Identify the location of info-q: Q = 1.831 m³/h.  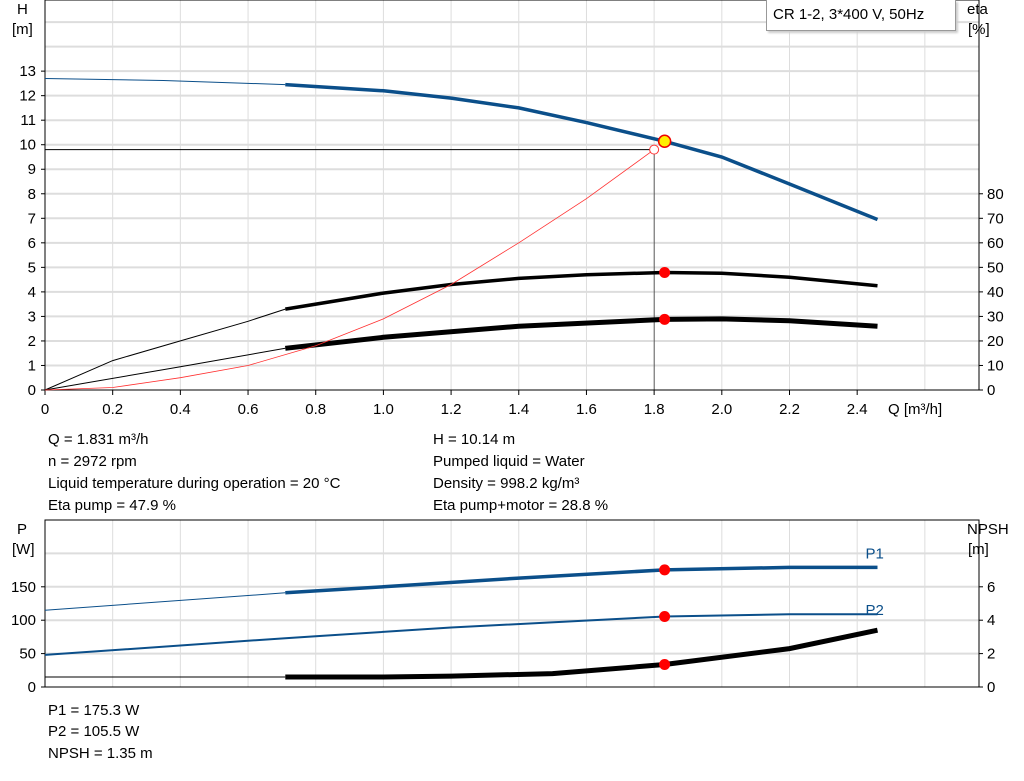
(98, 439).